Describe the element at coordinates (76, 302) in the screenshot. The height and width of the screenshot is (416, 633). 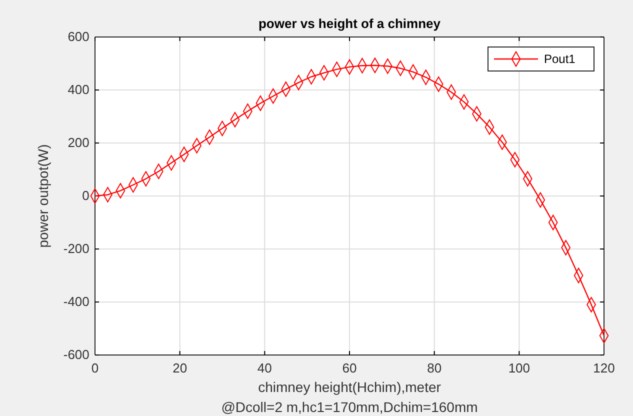
I see `y-tick-label: -400` at that location.